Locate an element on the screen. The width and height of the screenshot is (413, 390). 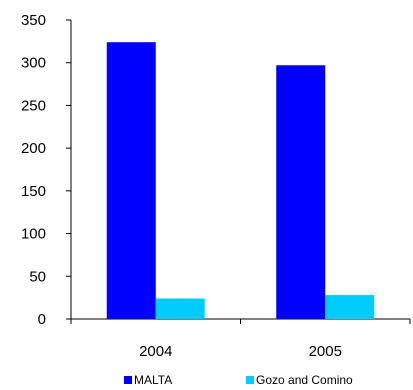
y-tick-label-350: 350 is located at coordinates (33, 20).